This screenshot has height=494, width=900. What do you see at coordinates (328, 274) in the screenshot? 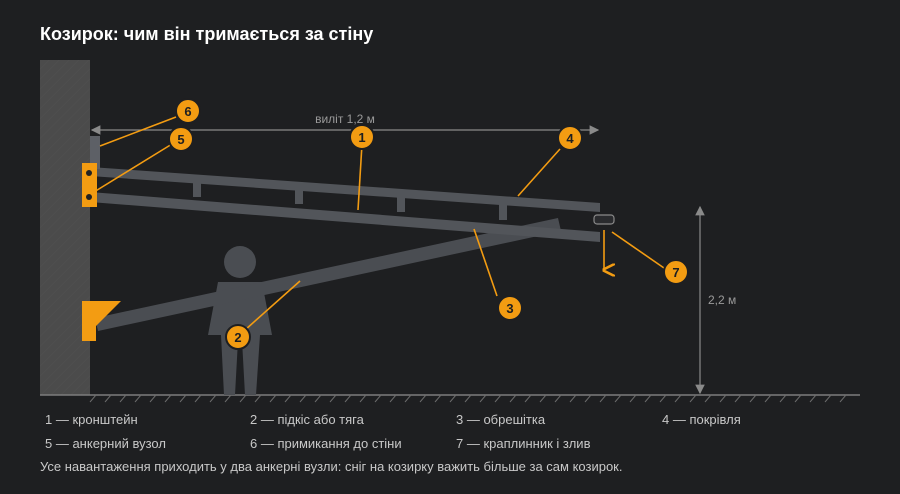
I see `brace` at bounding box center [328, 274].